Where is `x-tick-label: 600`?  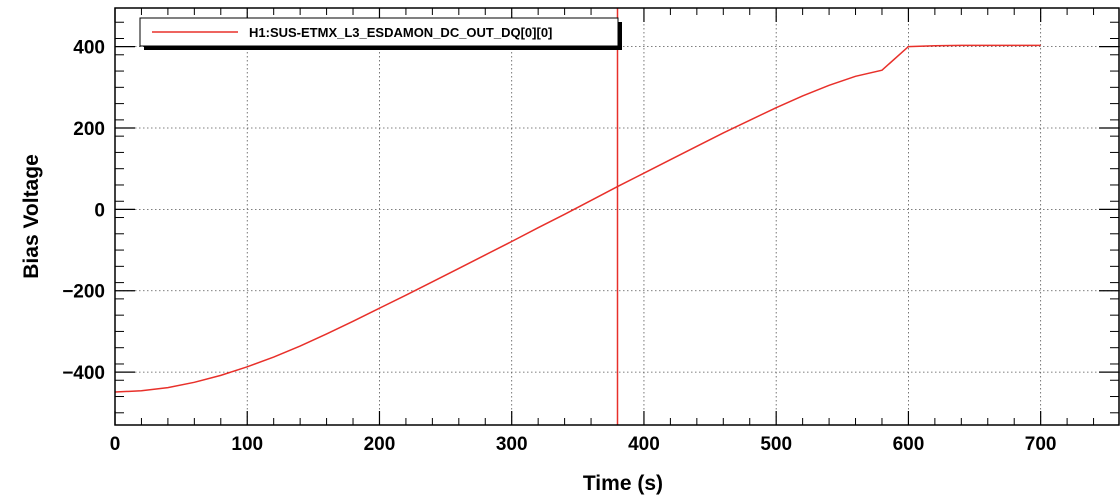 x-tick-label: 600 is located at coordinates (909, 444).